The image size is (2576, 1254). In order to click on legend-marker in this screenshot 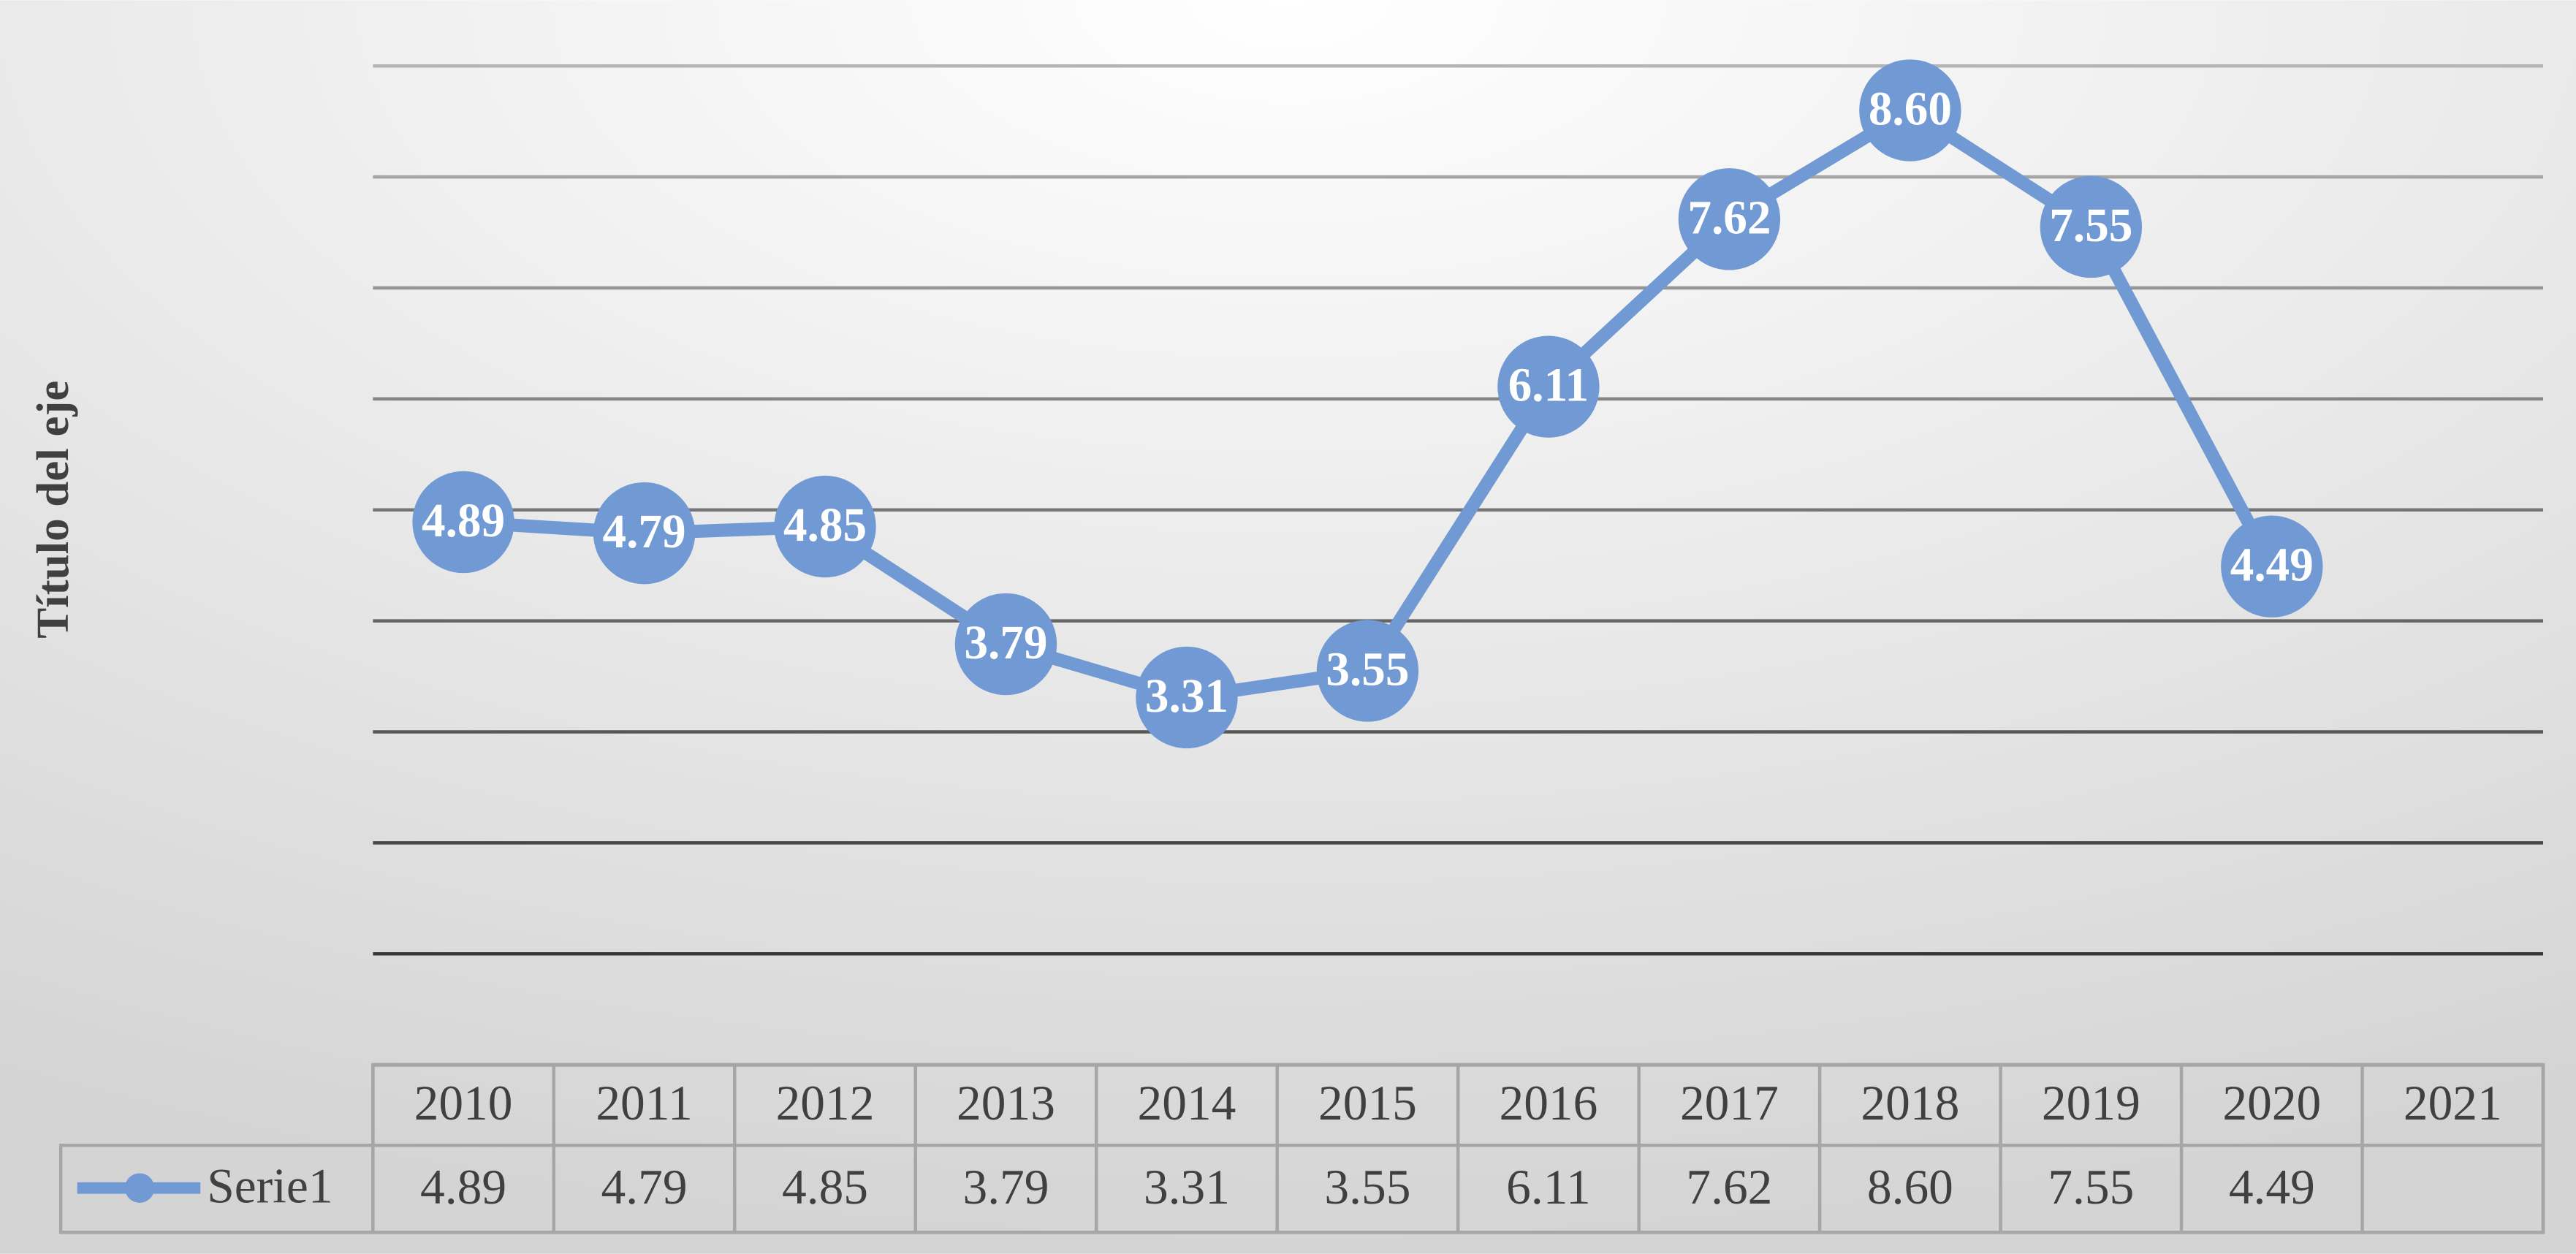, I will do `click(139, 1188)`.